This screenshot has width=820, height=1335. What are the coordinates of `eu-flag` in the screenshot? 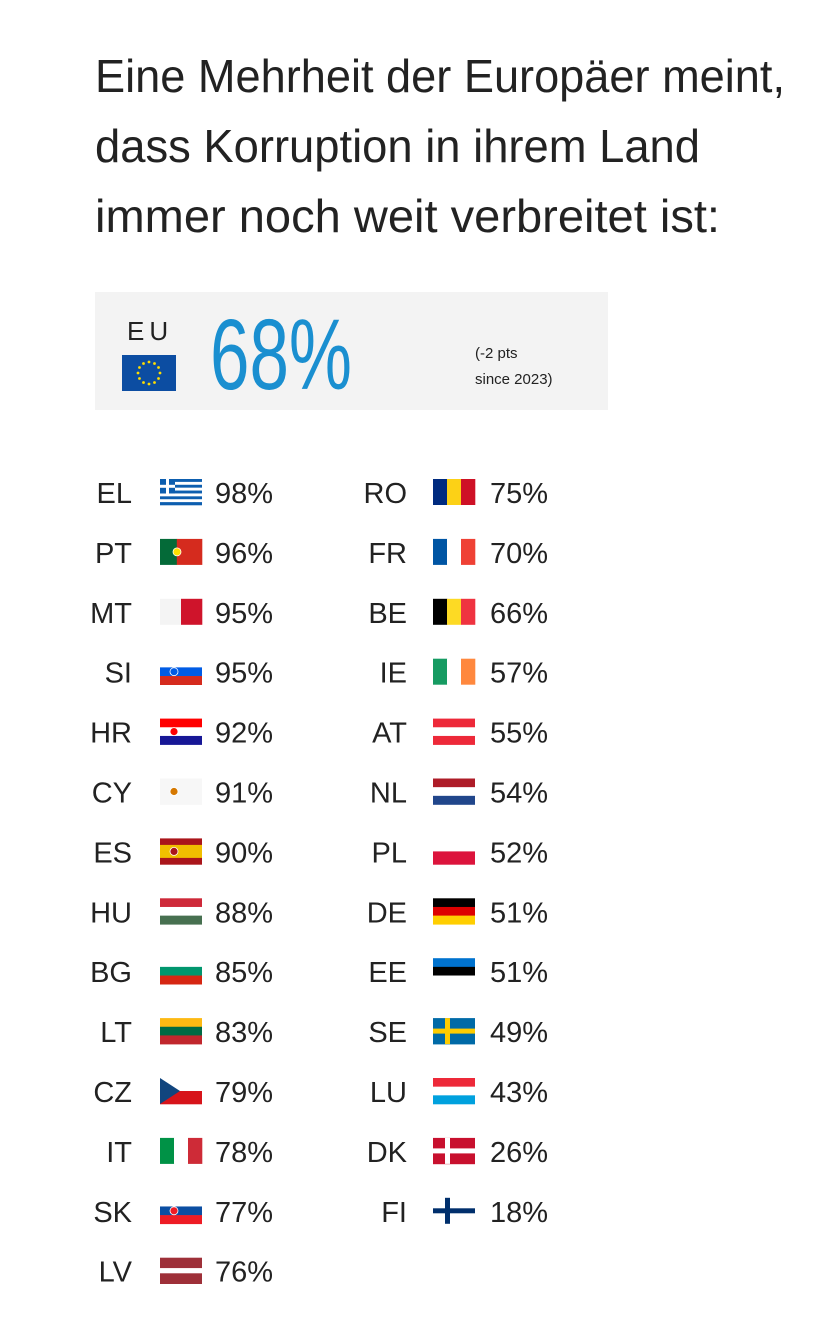 It's located at (149, 373).